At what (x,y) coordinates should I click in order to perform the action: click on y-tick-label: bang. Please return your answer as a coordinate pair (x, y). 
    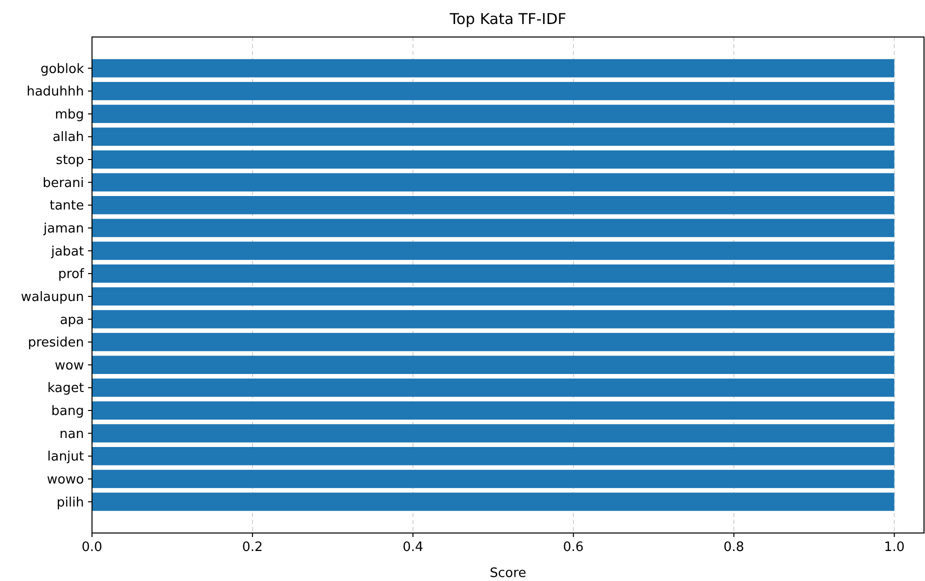
    Looking at the image, I should click on (67, 412).